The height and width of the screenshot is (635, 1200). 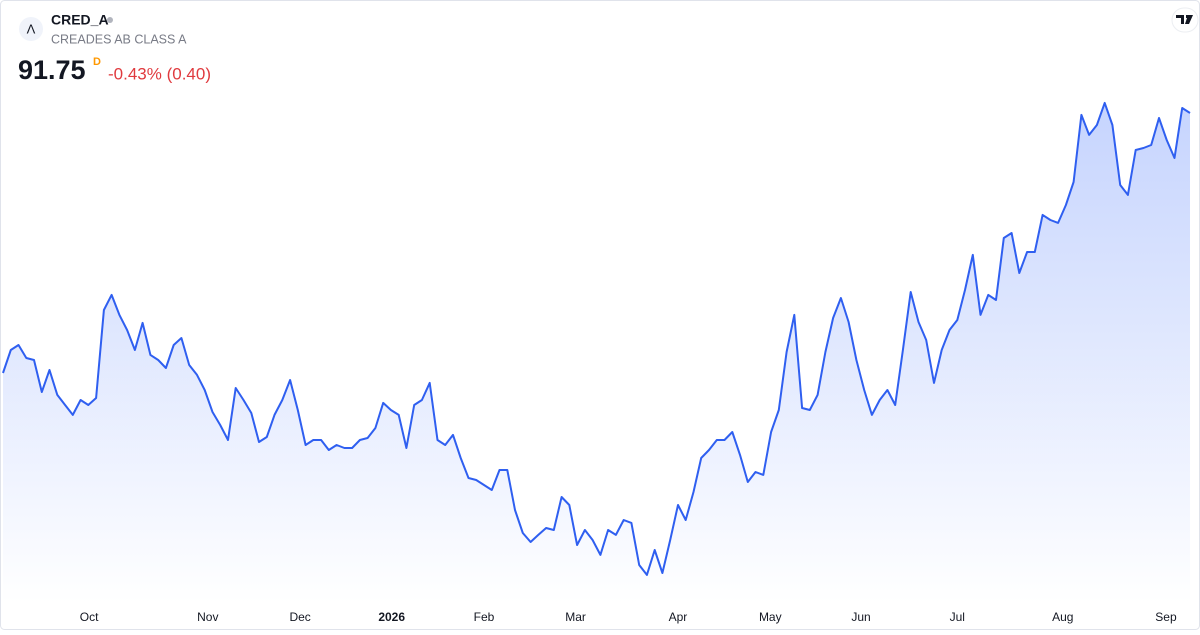 What do you see at coordinates (1185, 20) in the screenshot?
I see `tv-logo` at bounding box center [1185, 20].